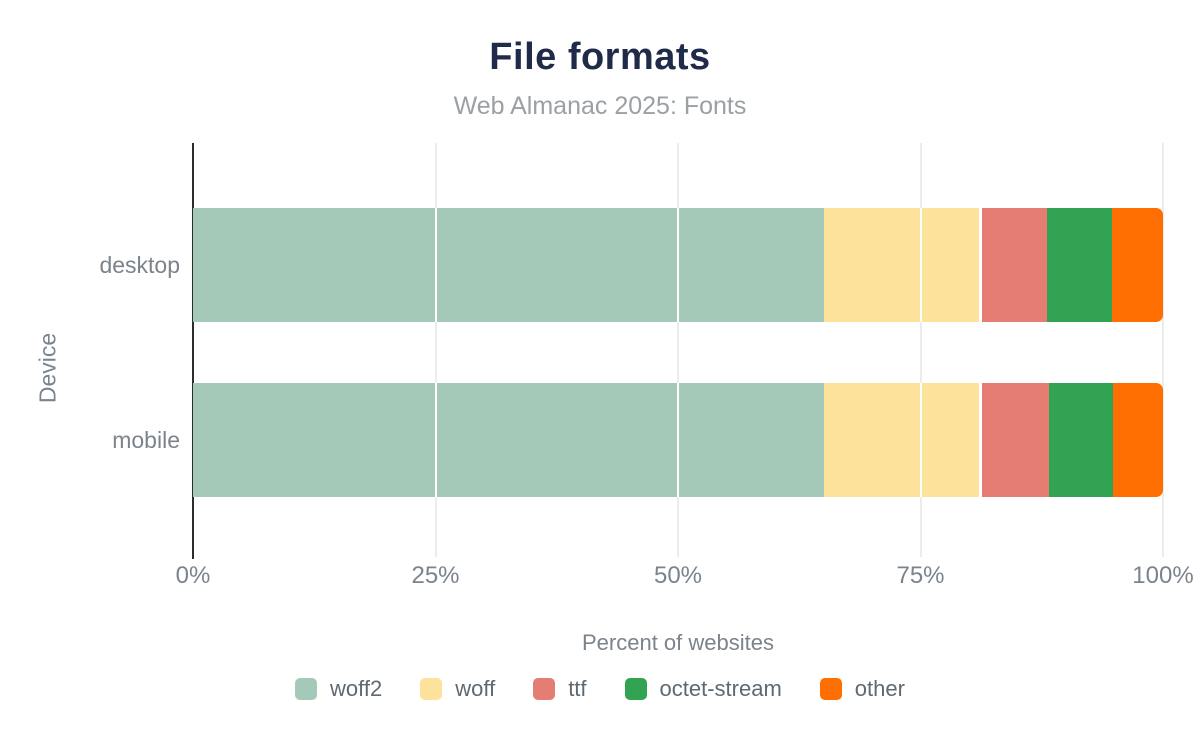  I want to click on legend-item-octet-stream: octet-stream, so click(703, 689).